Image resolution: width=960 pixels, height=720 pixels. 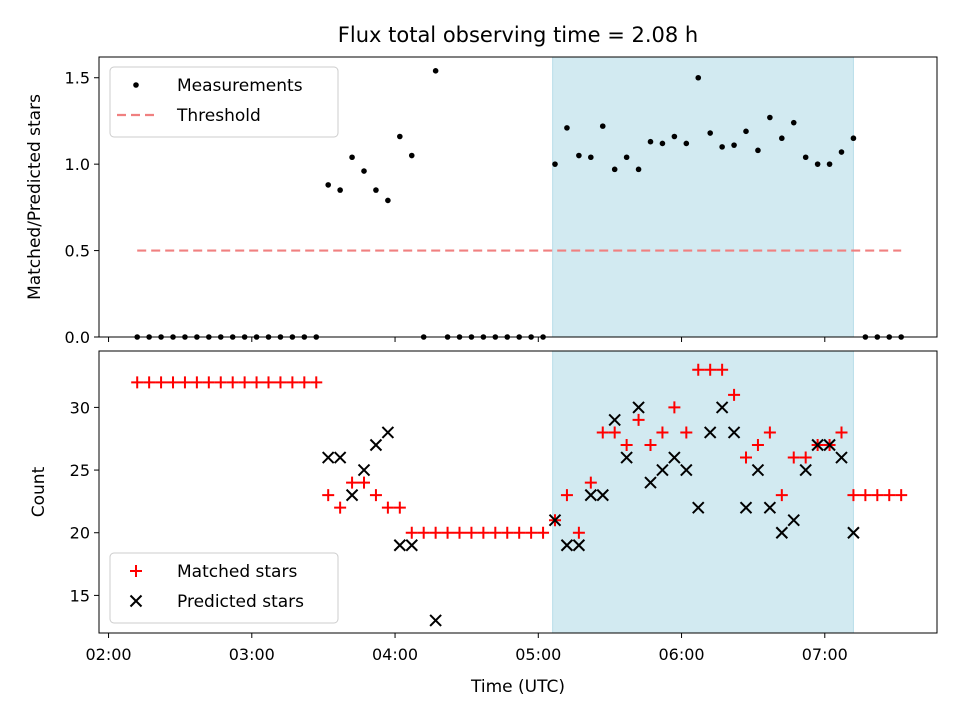 What do you see at coordinates (240, 86) in the screenshot?
I see `legend-label: Measurements` at bounding box center [240, 86].